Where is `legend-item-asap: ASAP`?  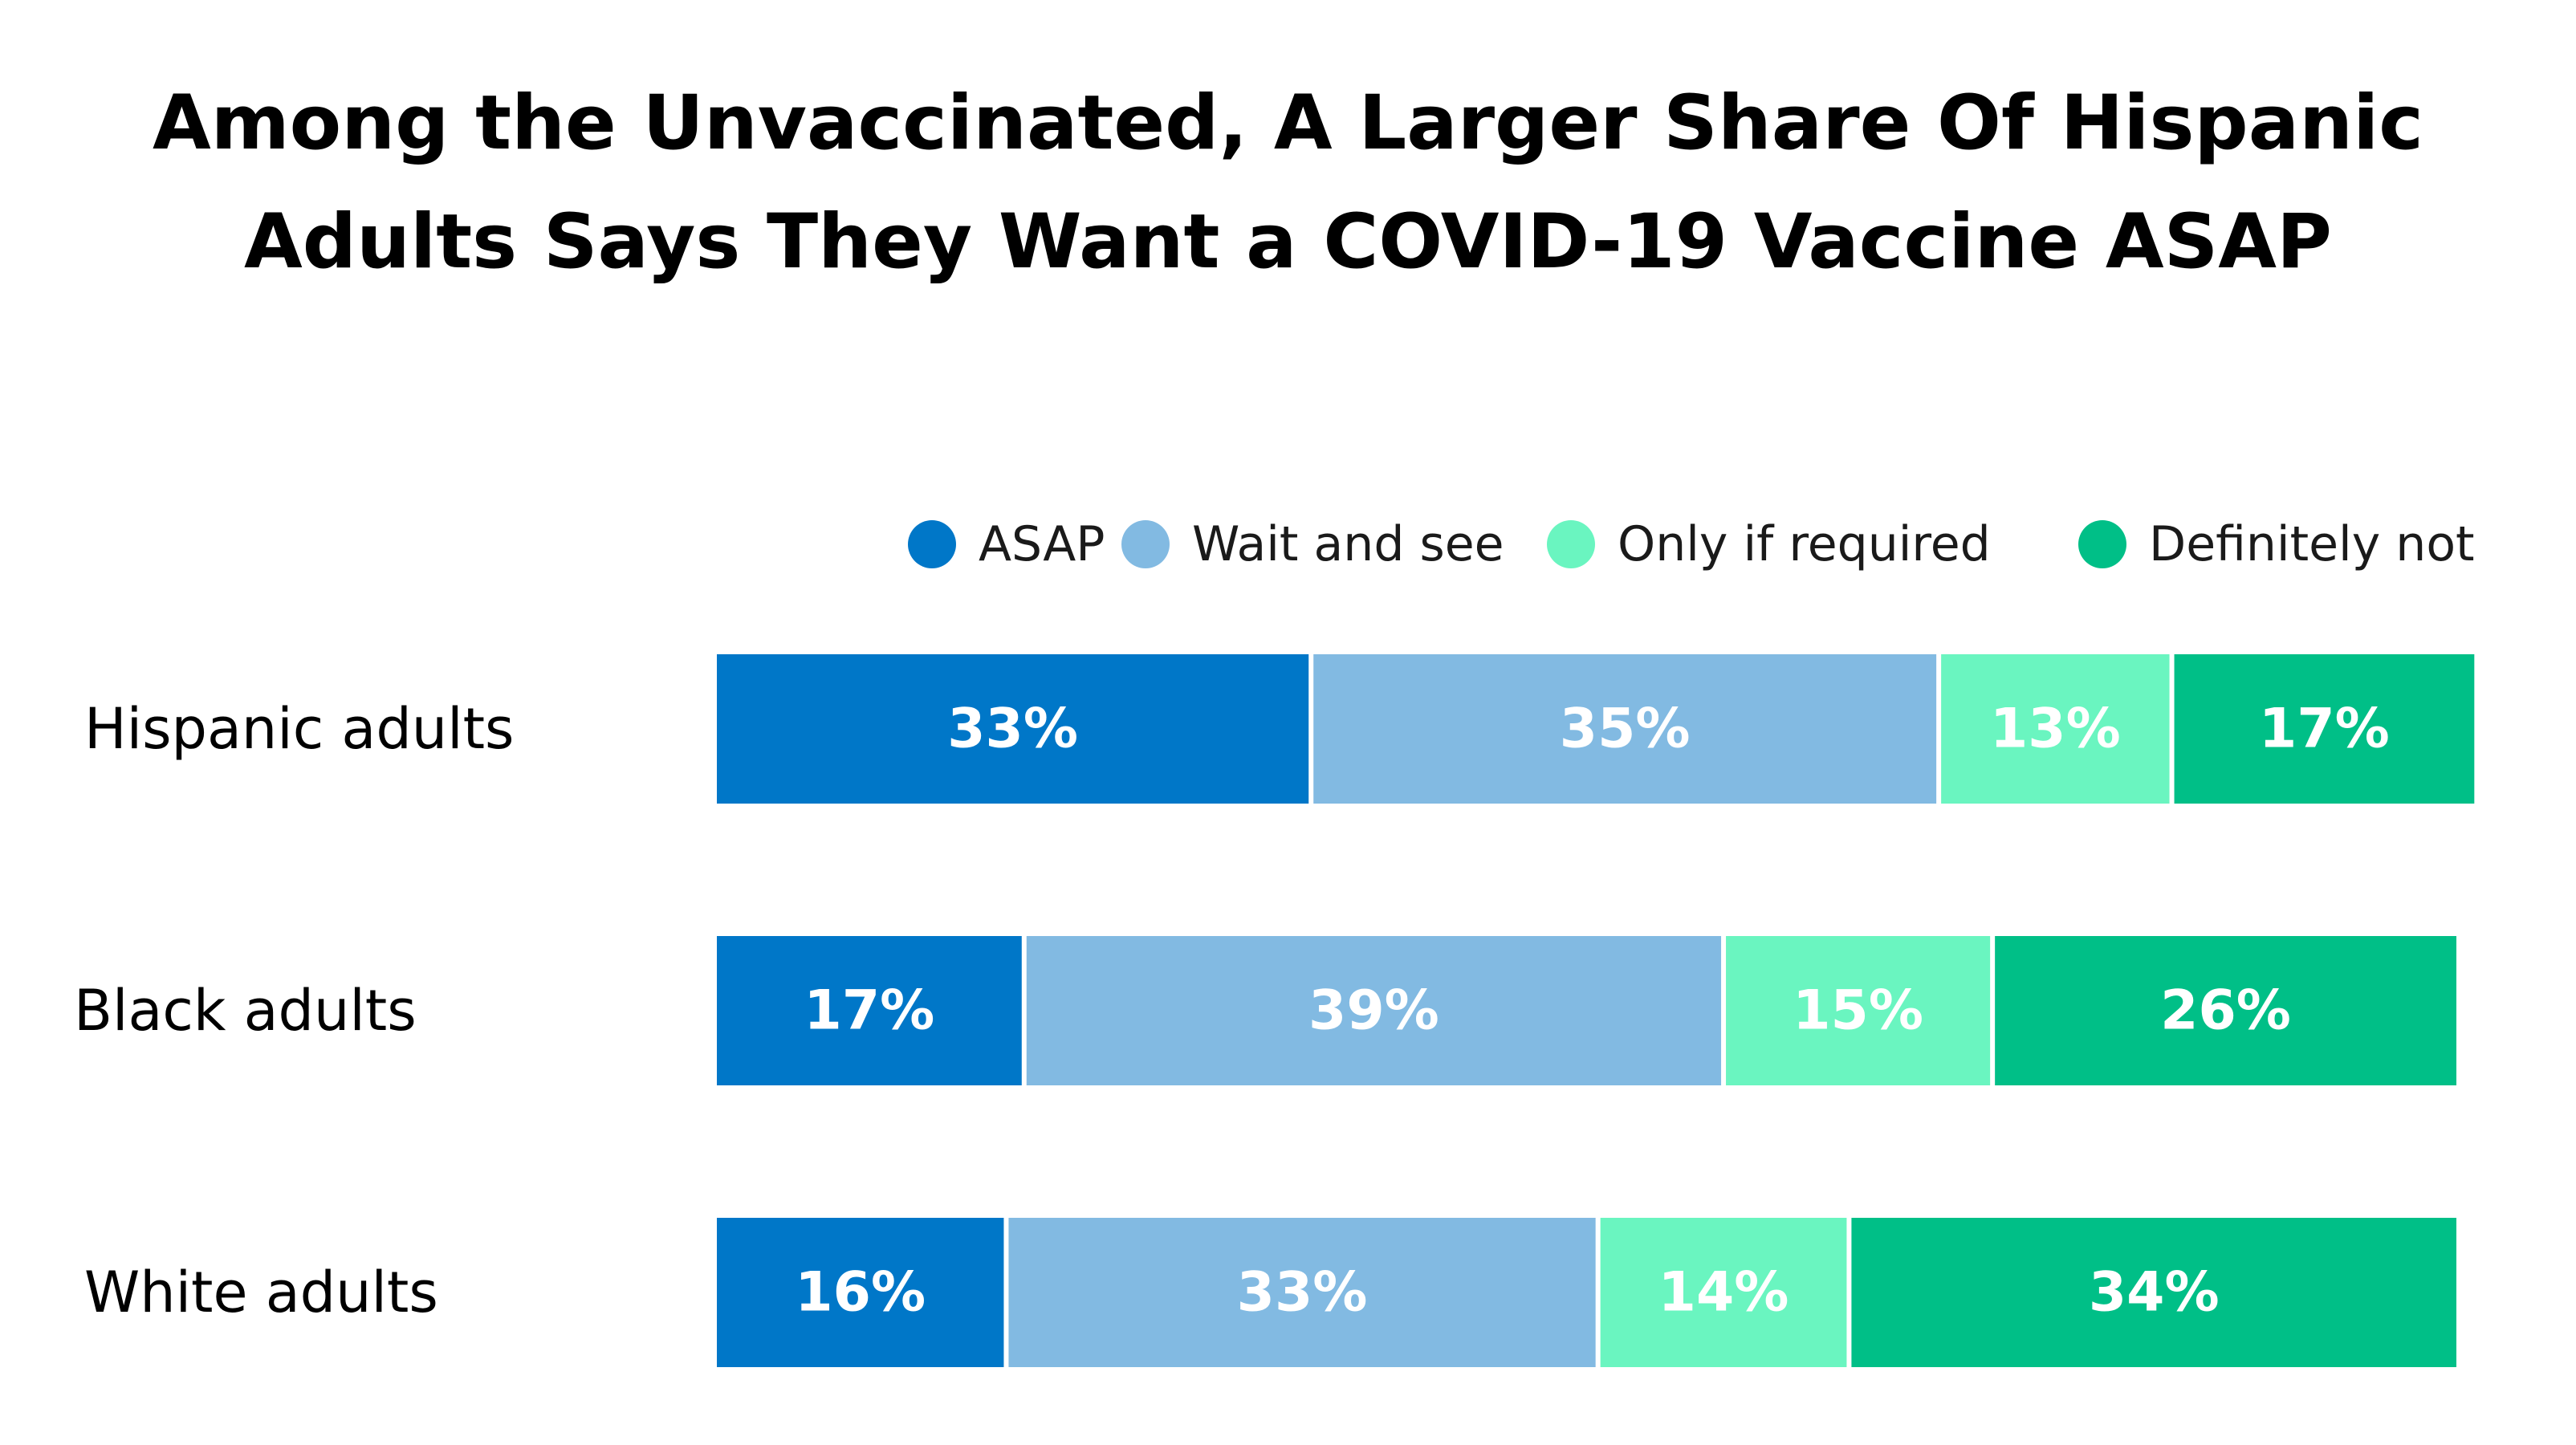 legend-item-asap: ASAP is located at coordinates (1006, 544).